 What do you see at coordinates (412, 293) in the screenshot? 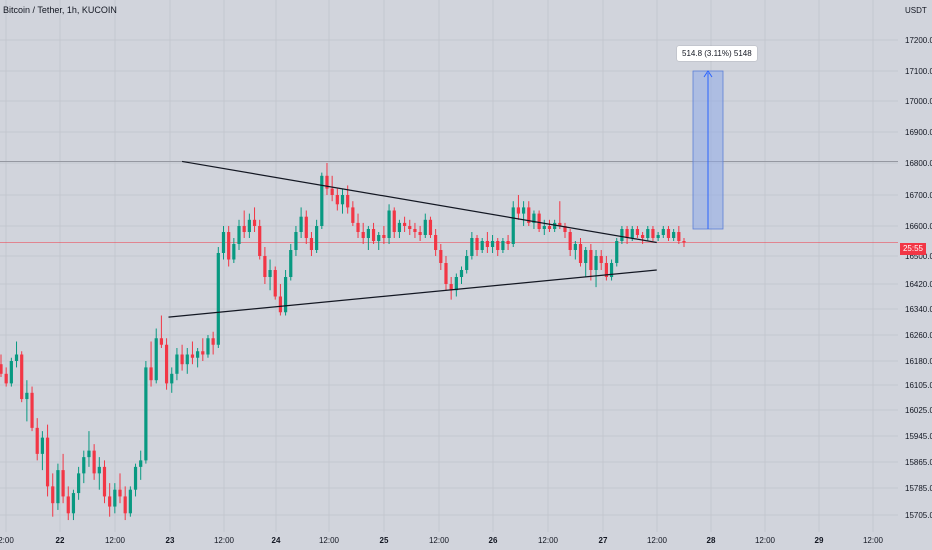
I see `trendline-lower` at bounding box center [412, 293].